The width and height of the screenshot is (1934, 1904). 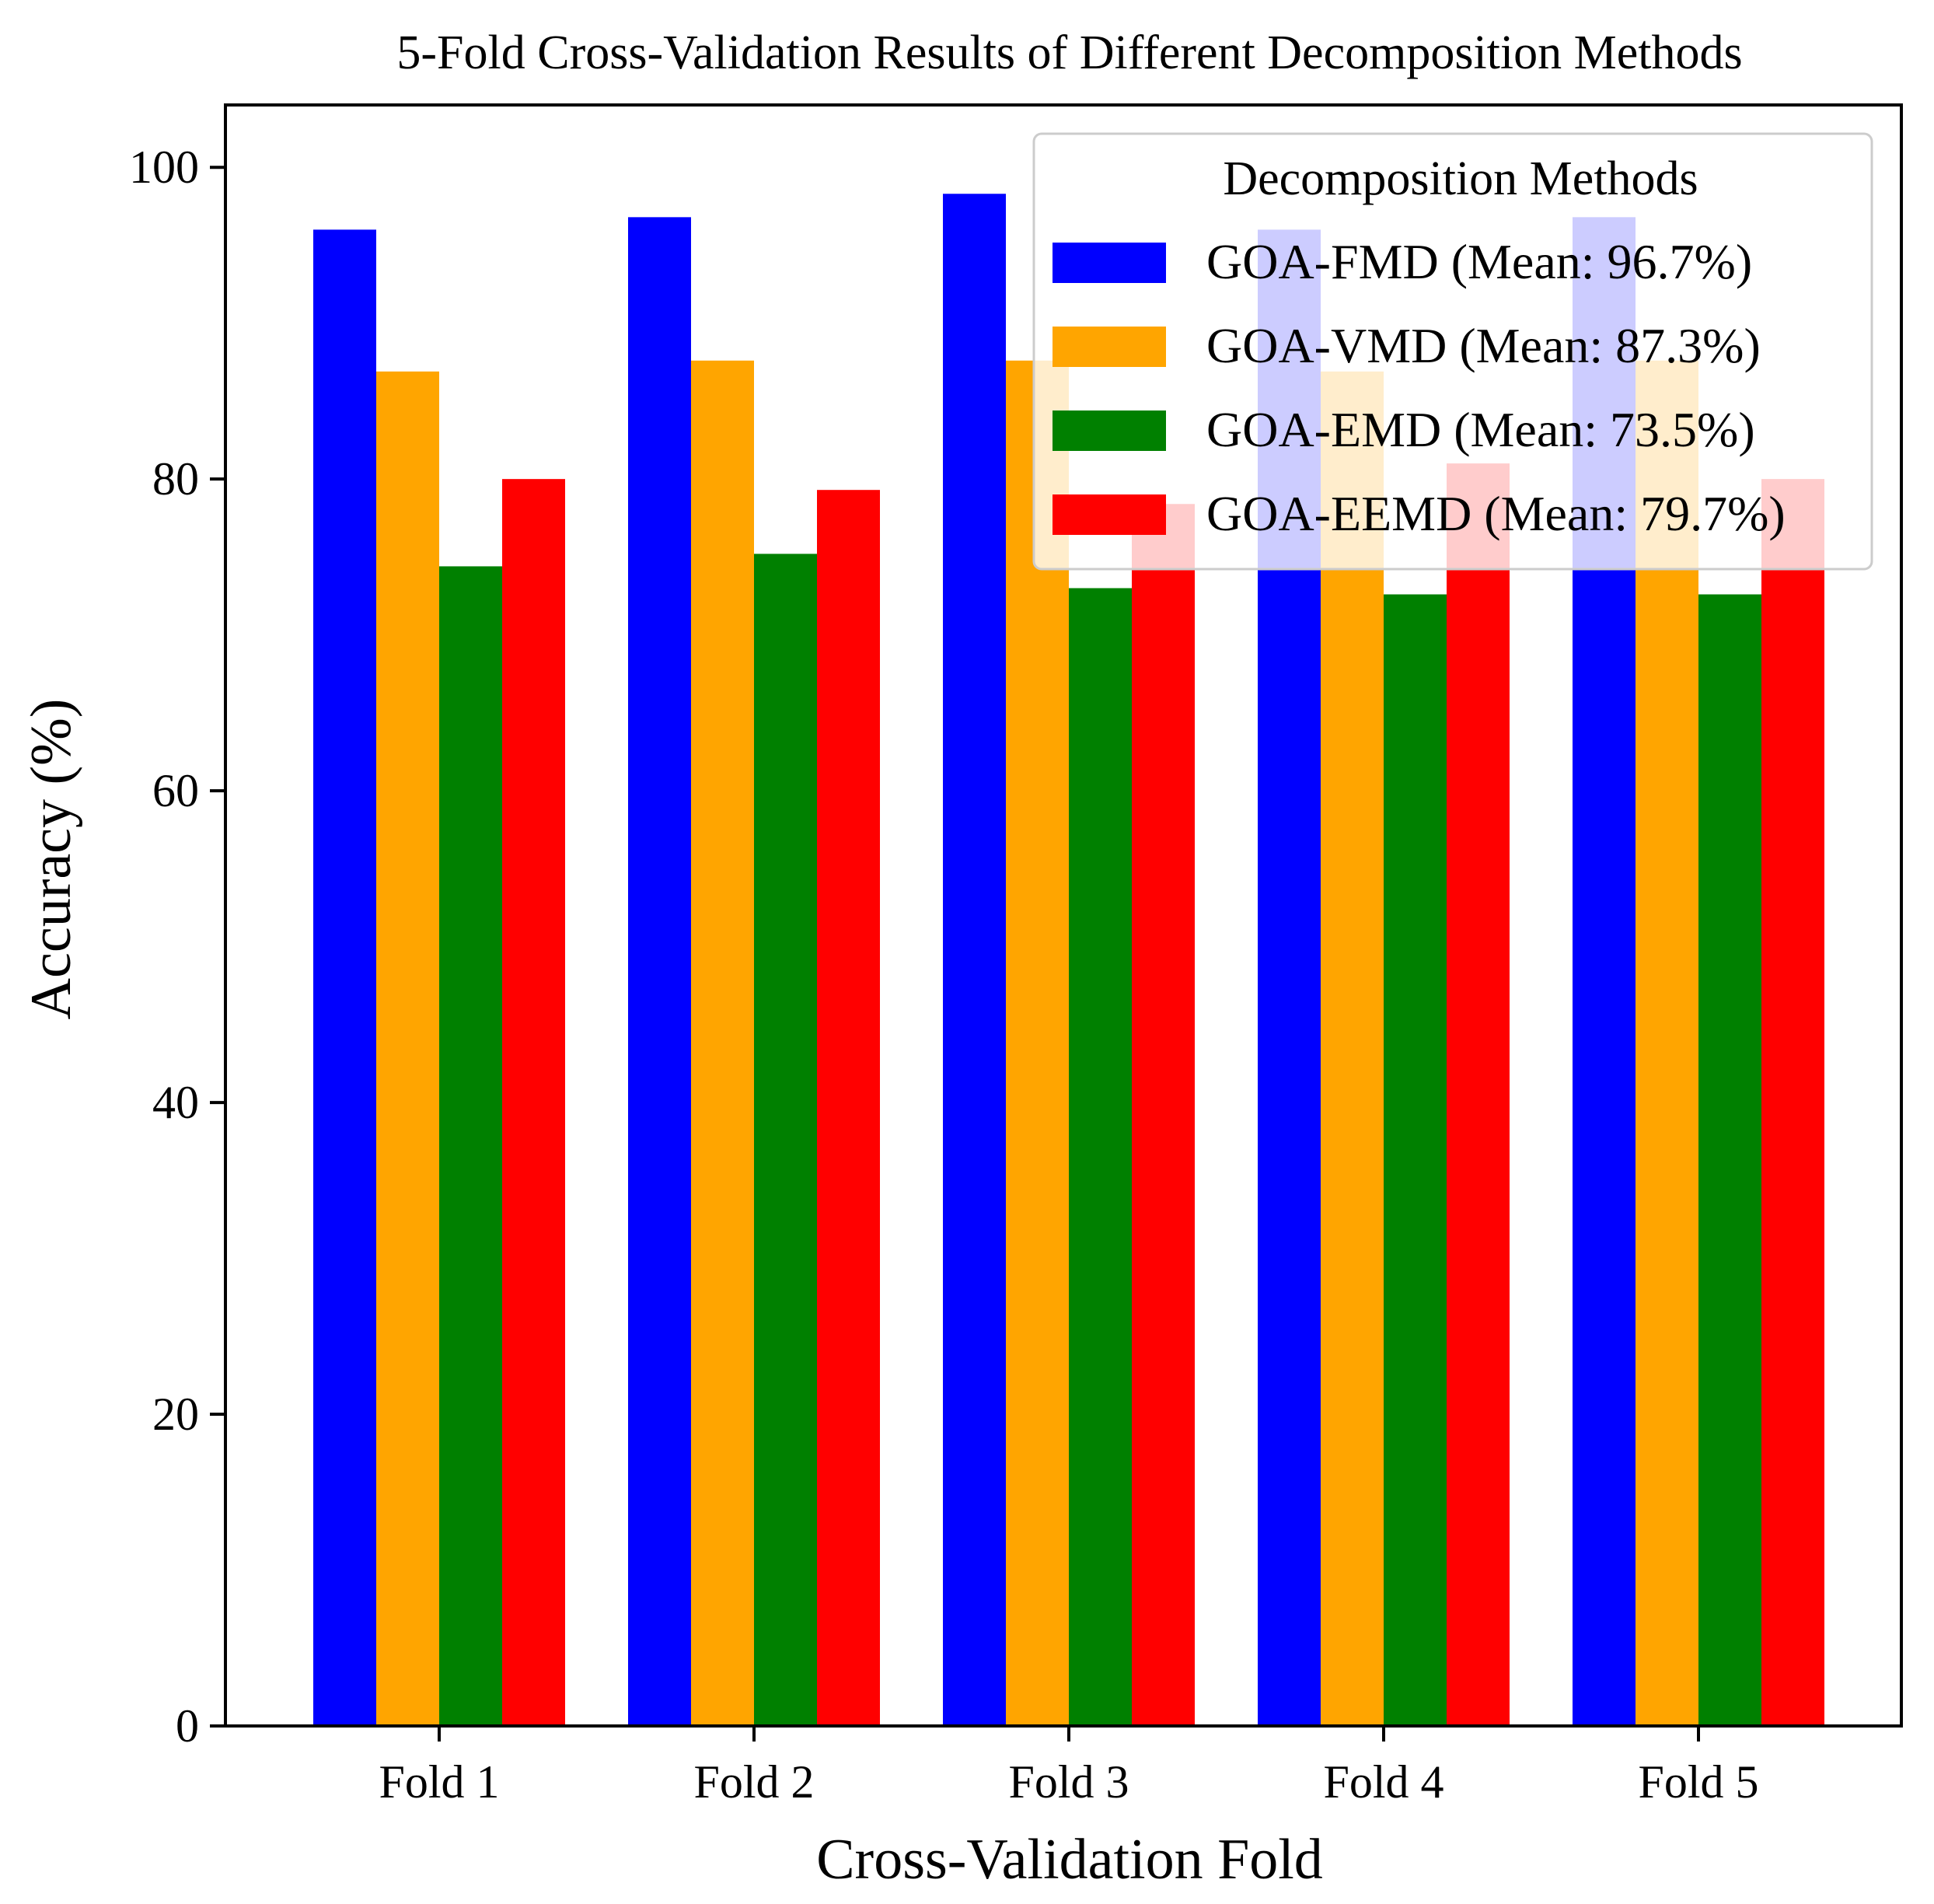 I want to click on x-tick-label: Fold 1, so click(x=439, y=1782).